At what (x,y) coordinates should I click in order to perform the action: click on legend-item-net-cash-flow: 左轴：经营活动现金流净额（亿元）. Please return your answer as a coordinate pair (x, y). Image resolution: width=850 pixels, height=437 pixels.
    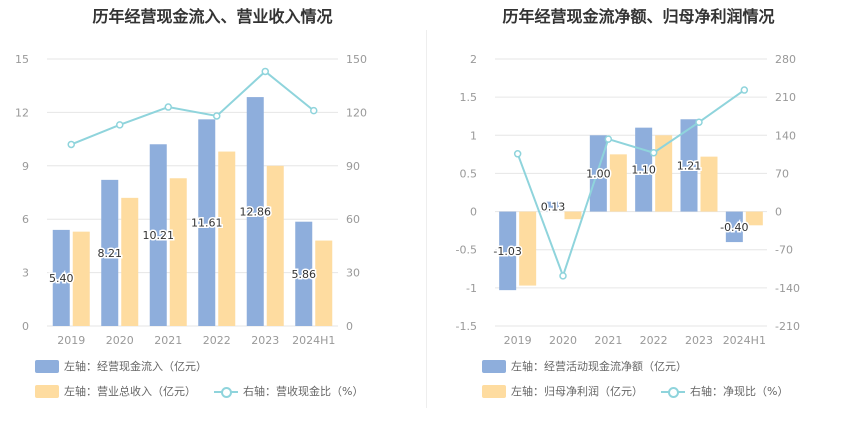
    Looking at the image, I should click on (584, 366).